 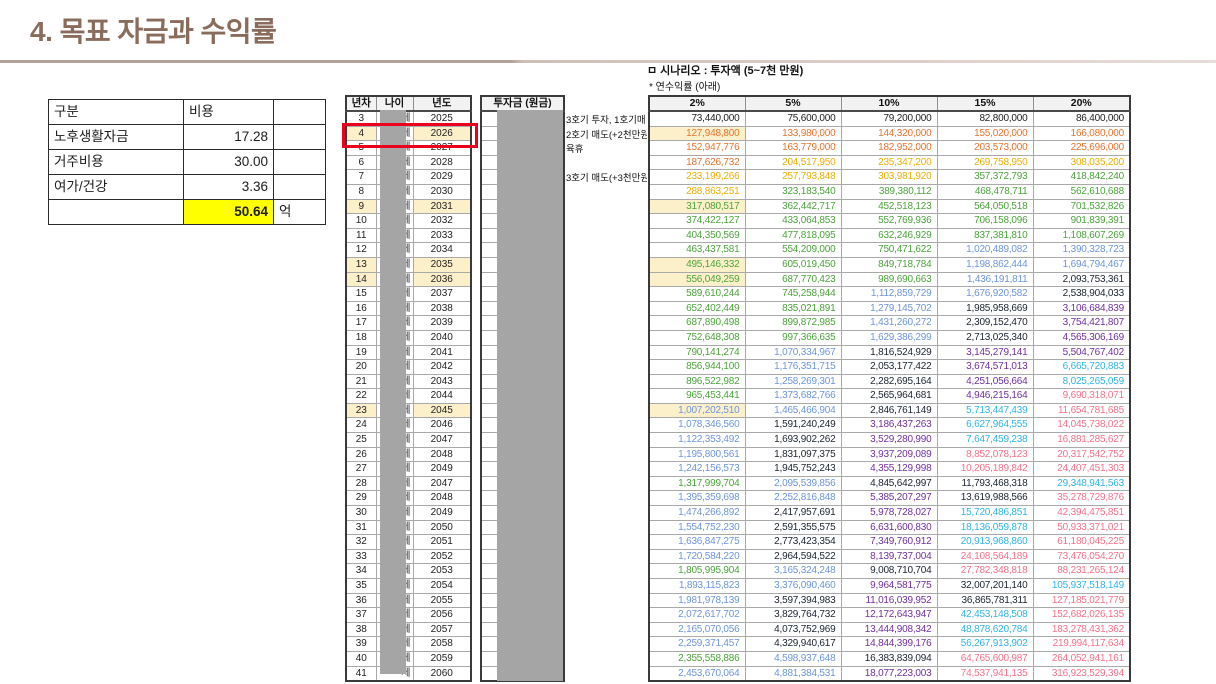 What do you see at coordinates (1081, 527) in the screenshot?
I see `value-cell: 50,933,371,021` at bounding box center [1081, 527].